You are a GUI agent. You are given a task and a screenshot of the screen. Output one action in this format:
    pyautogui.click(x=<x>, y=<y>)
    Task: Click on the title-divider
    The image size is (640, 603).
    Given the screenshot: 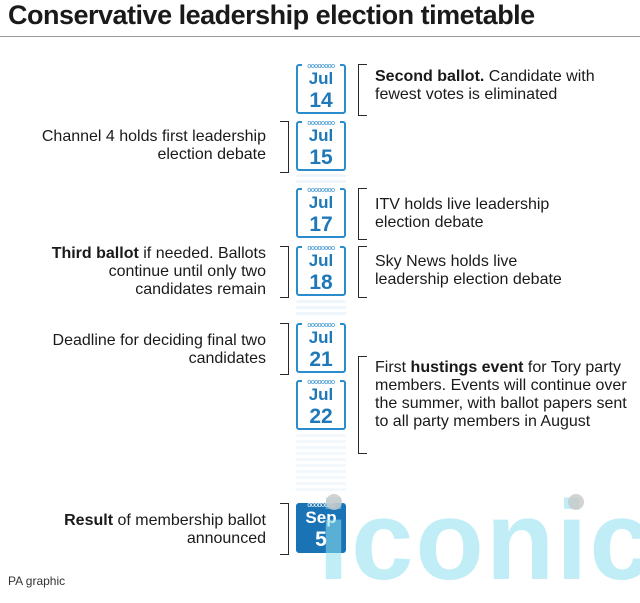 What is the action you would take?
    pyautogui.click(x=320, y=36)
    